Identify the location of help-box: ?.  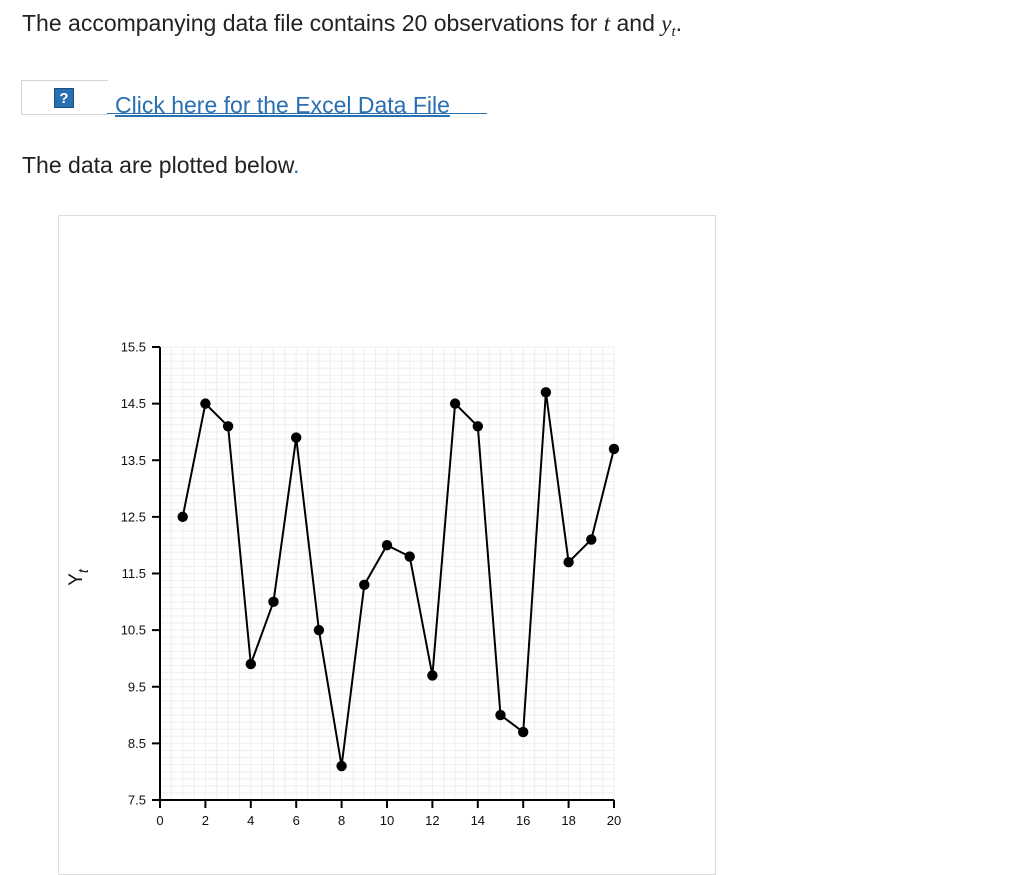
(64, 97).